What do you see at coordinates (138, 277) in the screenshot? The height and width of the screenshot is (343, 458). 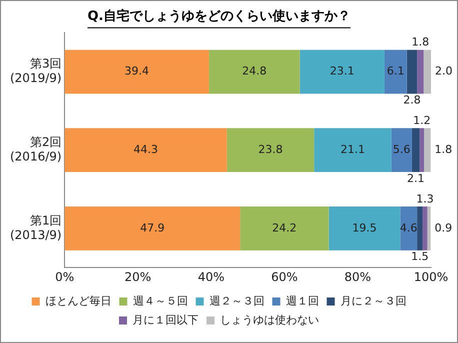 I see `x-tick-label: 20%` at bounding box center [138, 277].